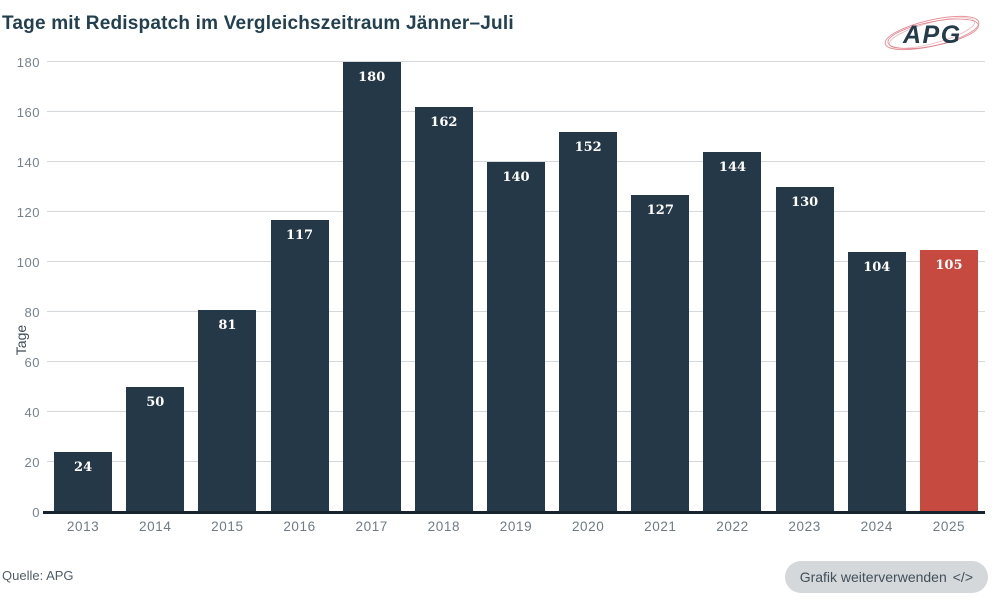 This screenshot has width=1000, height=600. Describe the element at coordinates (155, 287) in the screenshot. I see `bar-slot: 50` at that location.